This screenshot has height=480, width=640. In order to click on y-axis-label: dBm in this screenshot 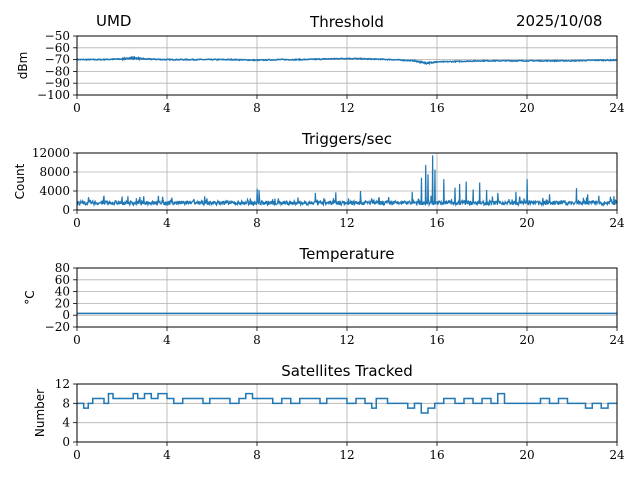, I will do `click(23, 66)`.